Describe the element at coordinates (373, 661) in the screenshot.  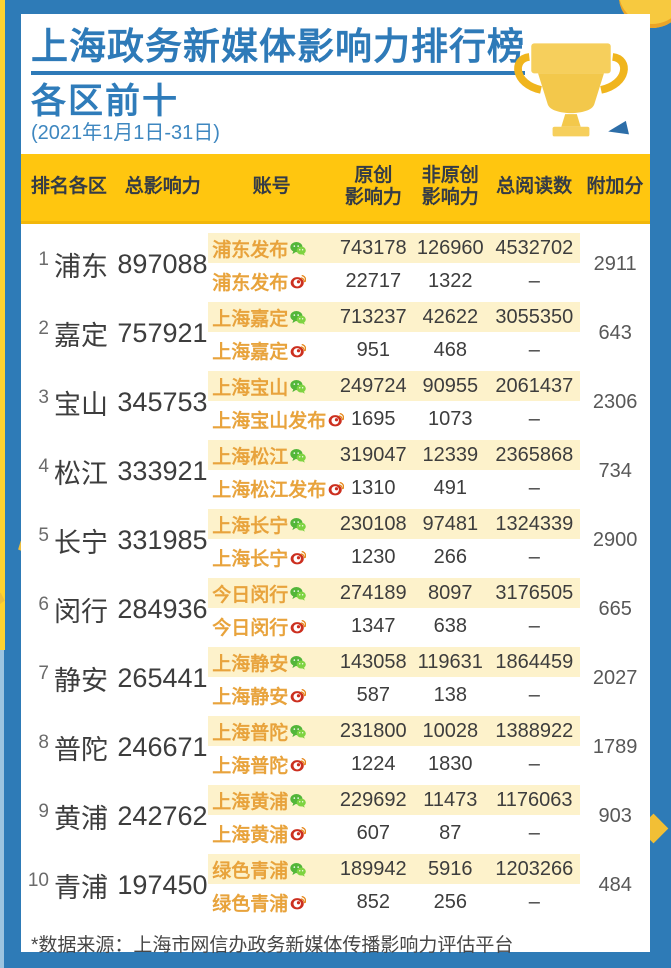
I see `original-influence-value: 143058` at that location.